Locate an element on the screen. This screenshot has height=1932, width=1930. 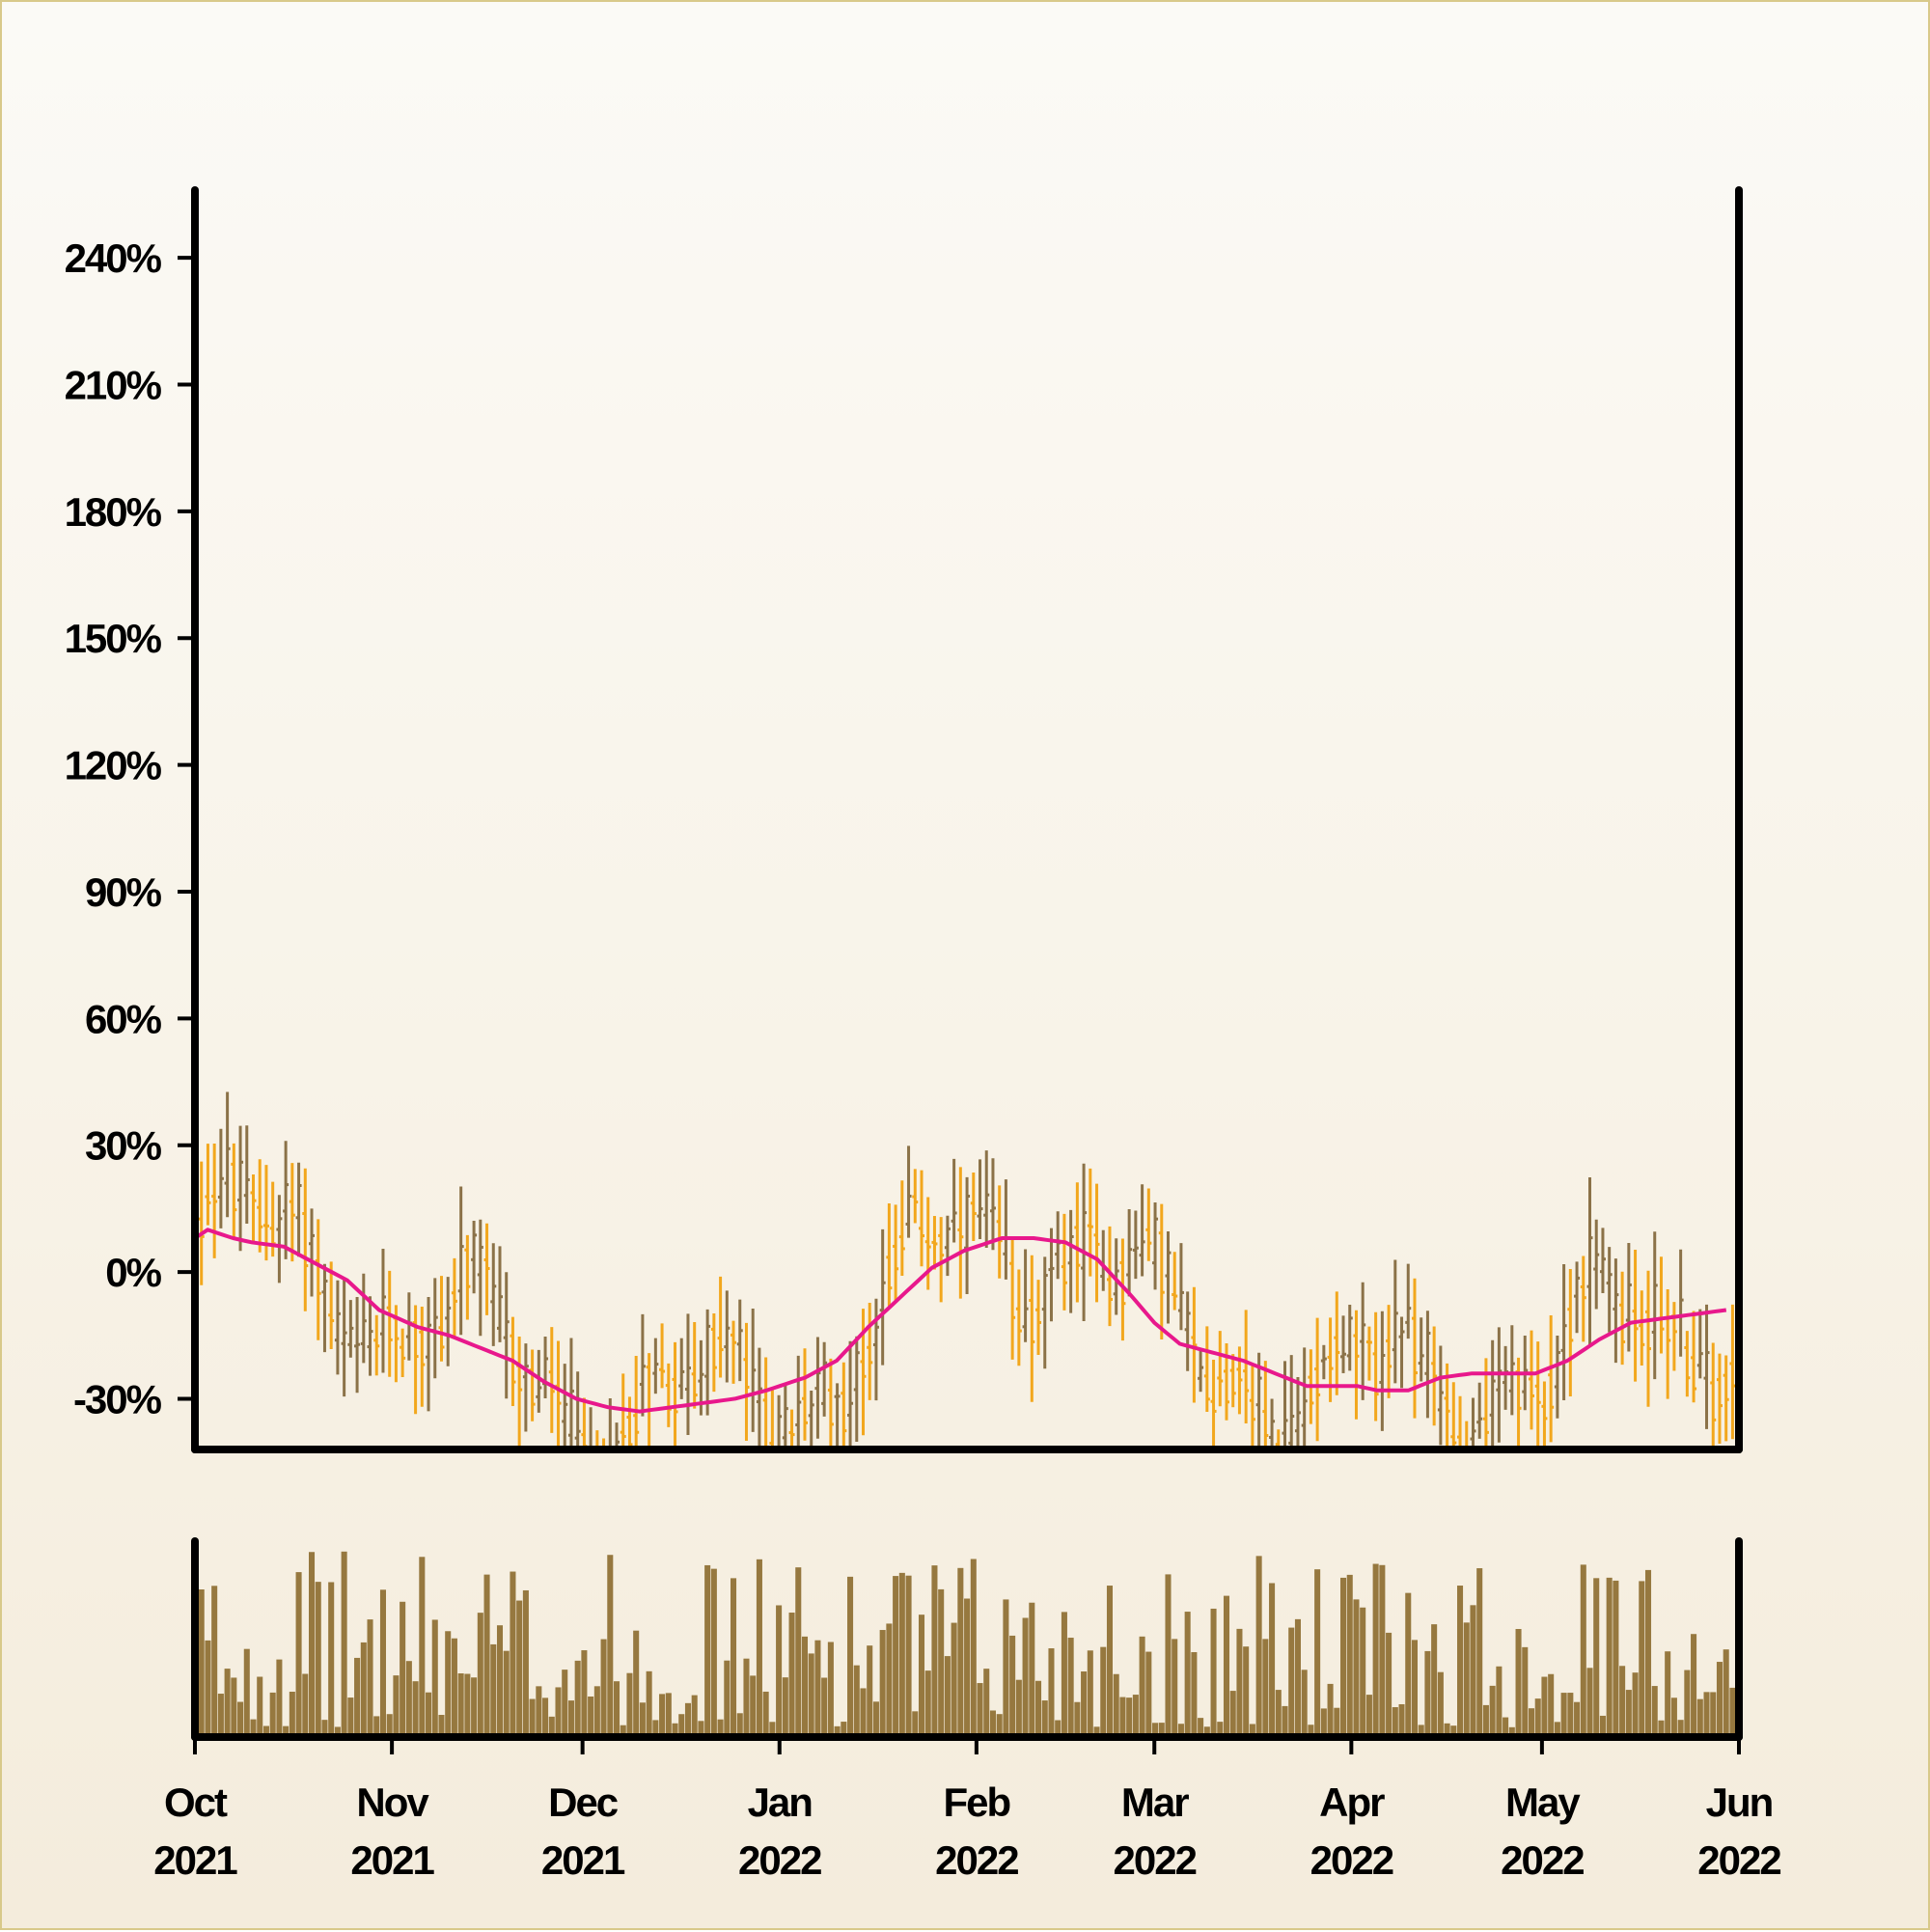
x-tick-label-month: Mar is located at coordinates (1155, 1802).